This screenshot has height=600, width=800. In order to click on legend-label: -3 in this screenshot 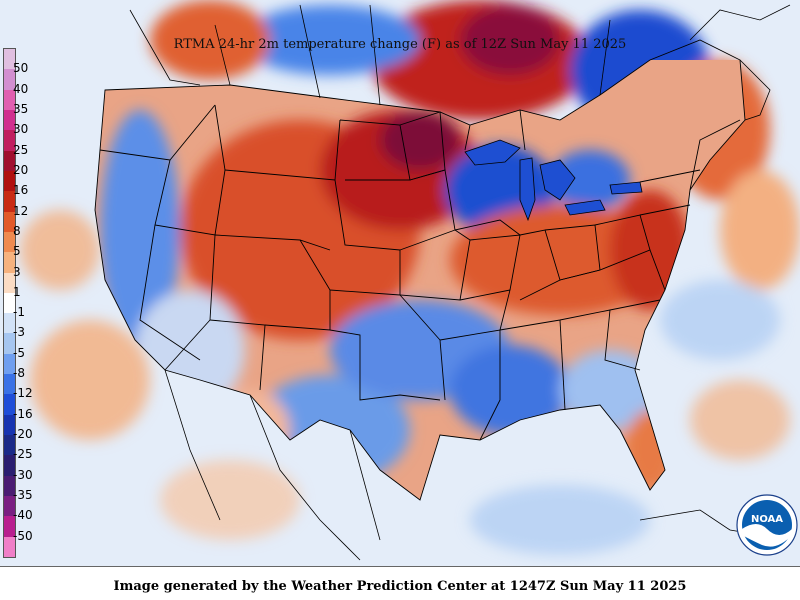, I will do `click(19, 332)`.